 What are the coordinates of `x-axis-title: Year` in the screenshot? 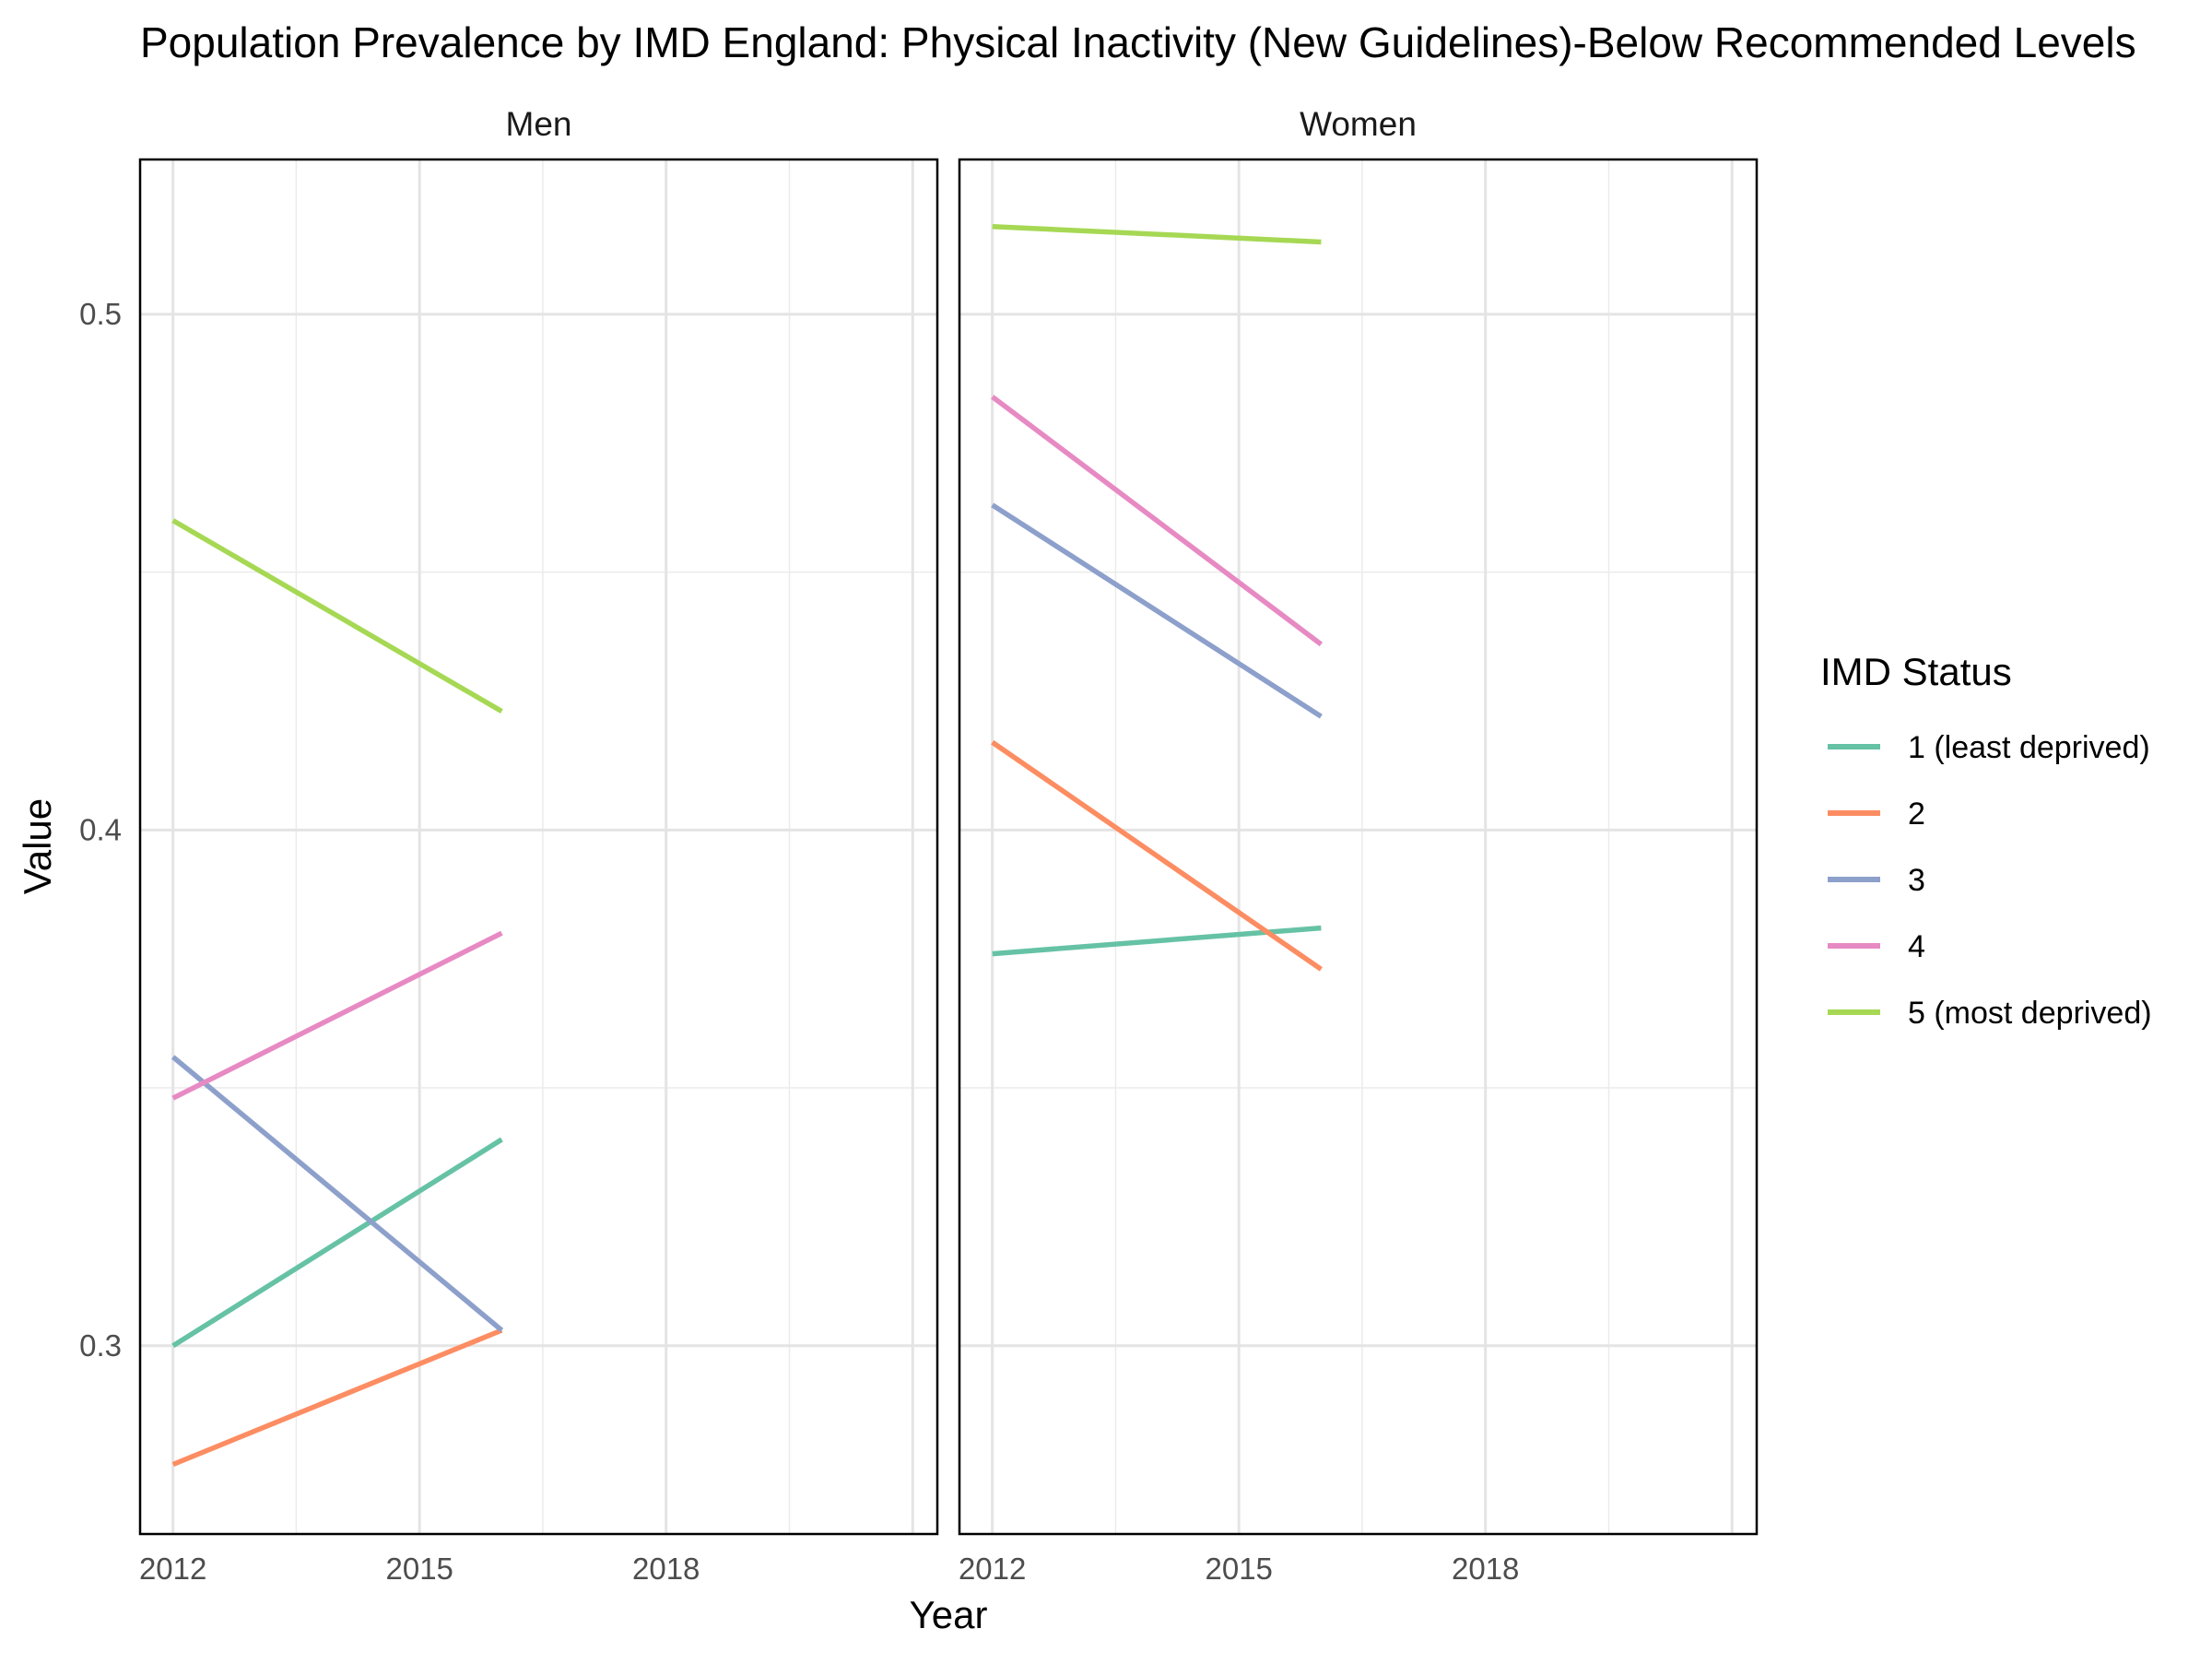 It's located at (949, 1614).